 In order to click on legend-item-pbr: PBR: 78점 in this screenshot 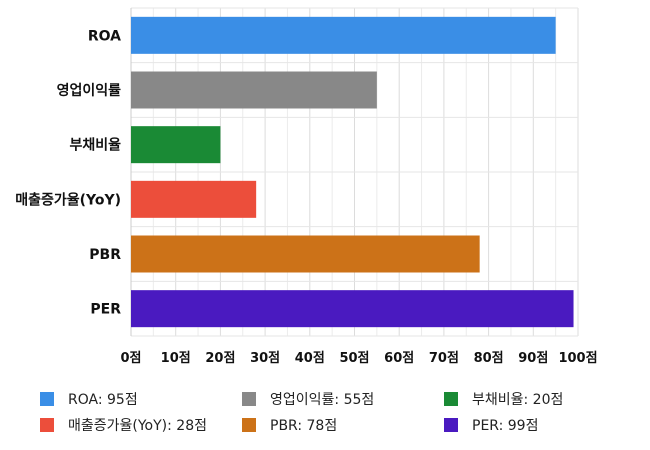, I will do `click(343, 425)`.